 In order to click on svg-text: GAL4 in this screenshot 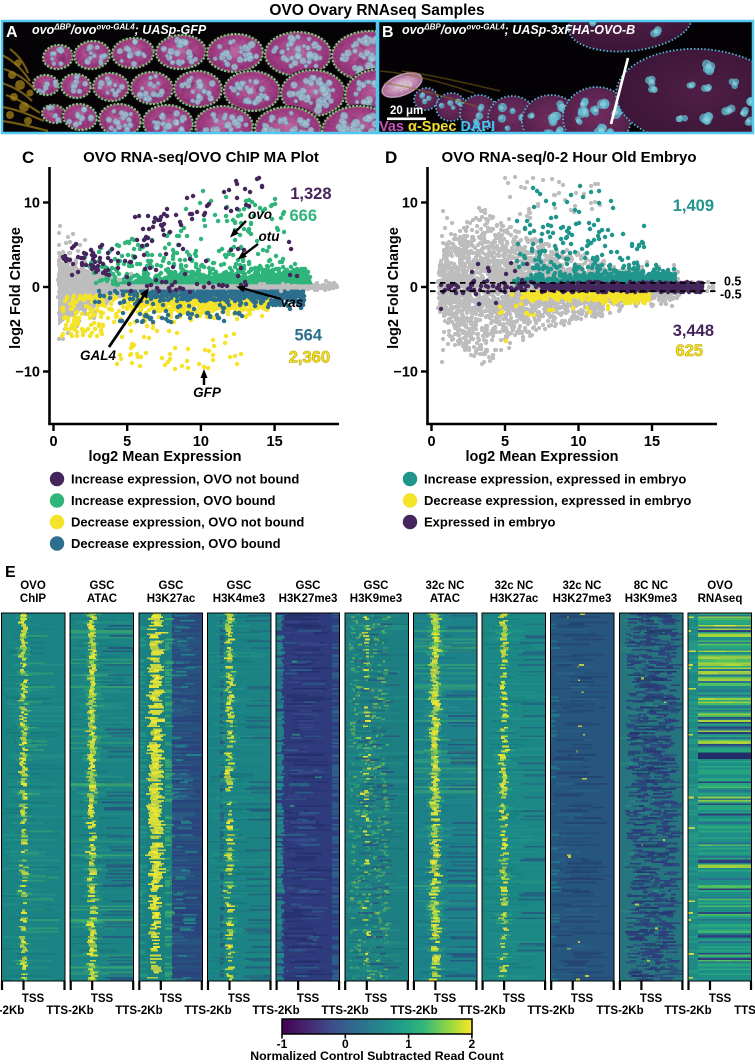, I will do `click(98, 355)`.